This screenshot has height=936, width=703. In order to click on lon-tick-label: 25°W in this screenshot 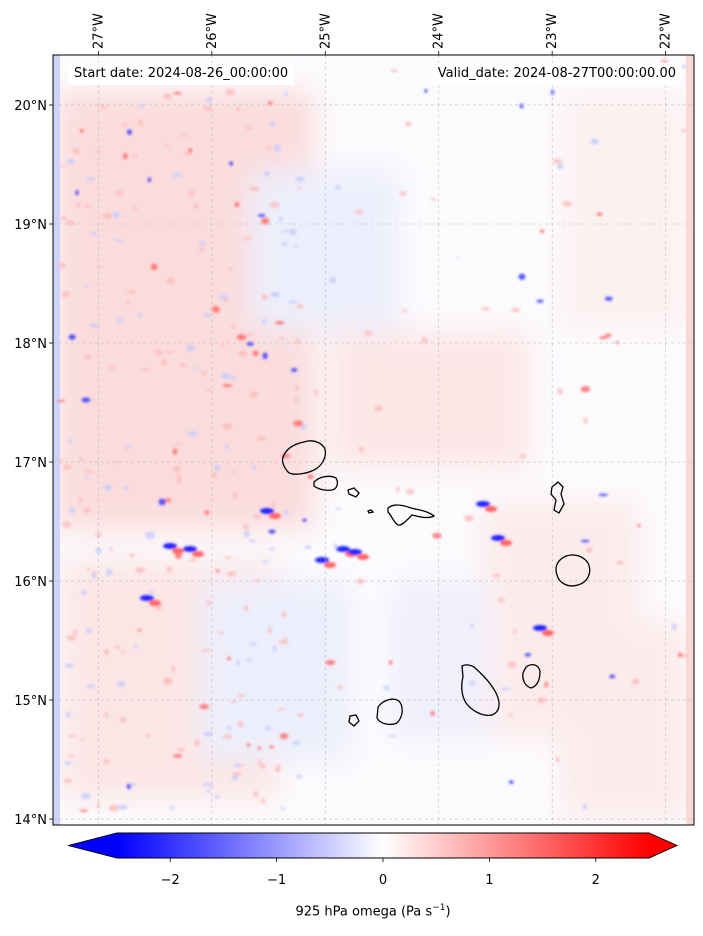, I will do `click(325, 31)`.